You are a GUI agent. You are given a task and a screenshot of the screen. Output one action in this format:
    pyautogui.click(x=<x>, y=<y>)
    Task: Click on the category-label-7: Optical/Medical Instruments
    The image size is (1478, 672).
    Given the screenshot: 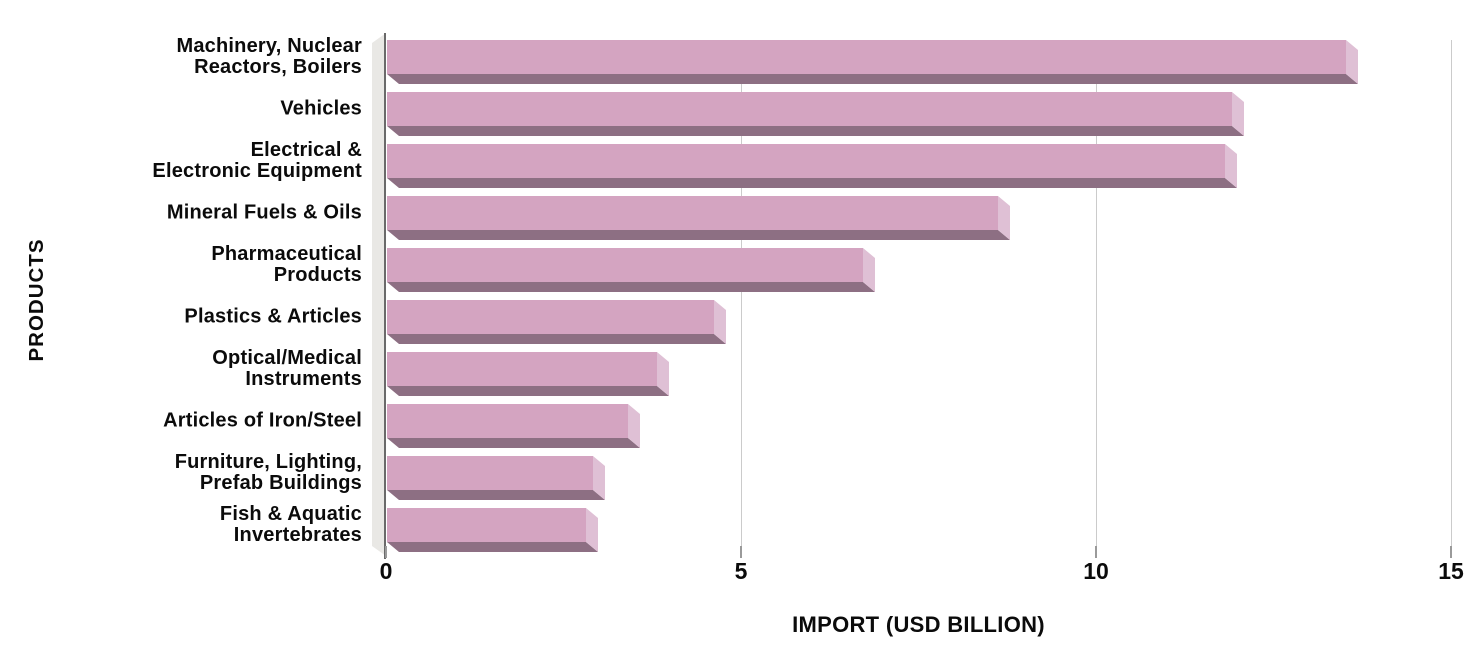 What is the action you would take?
    pyautogui.click(x=287, y=368)
    